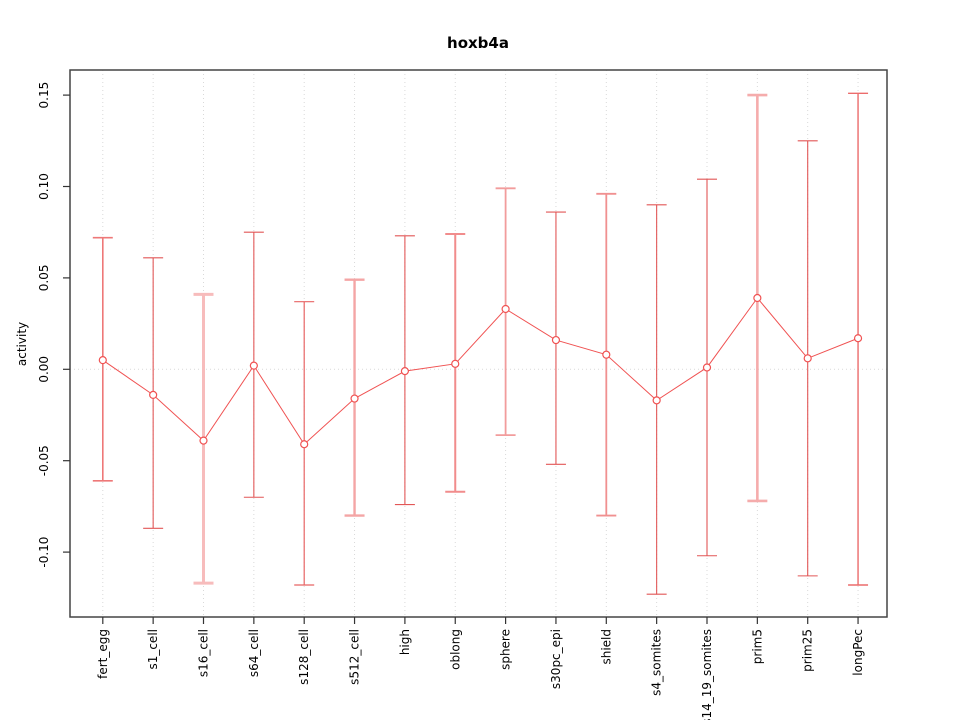  I want to click on y-tick-label: -0.10, so click(44, 552).